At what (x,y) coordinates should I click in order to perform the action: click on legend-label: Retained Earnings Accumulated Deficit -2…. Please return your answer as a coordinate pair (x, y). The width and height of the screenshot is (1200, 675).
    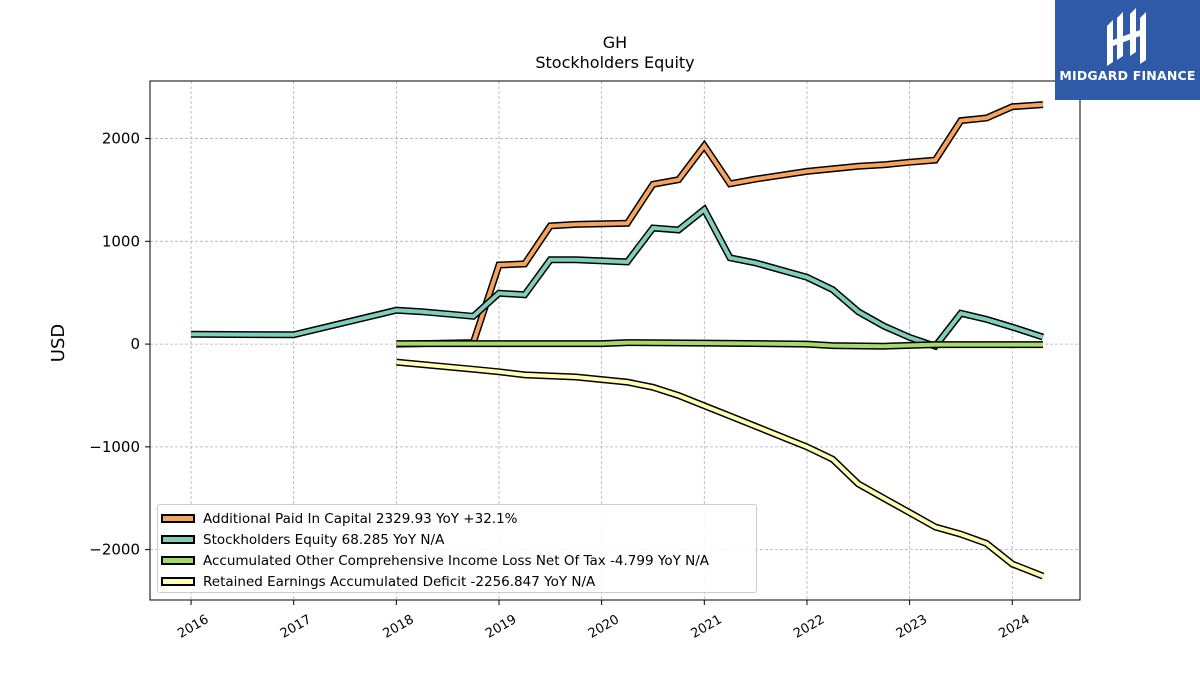
    Looking at the image, I should click on (399, 581).